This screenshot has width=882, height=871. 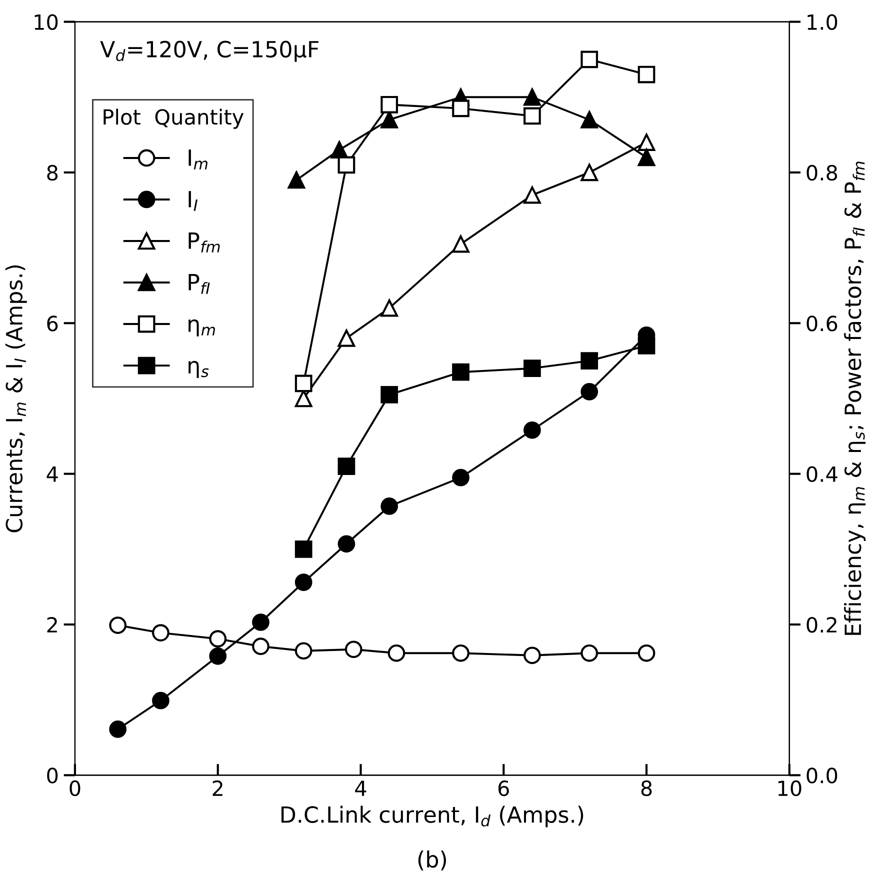 What do you see at coordinates (174, 118) in the screenshot?
I see `legend-title: Plot Quantity` at bounding box center [174, 118].